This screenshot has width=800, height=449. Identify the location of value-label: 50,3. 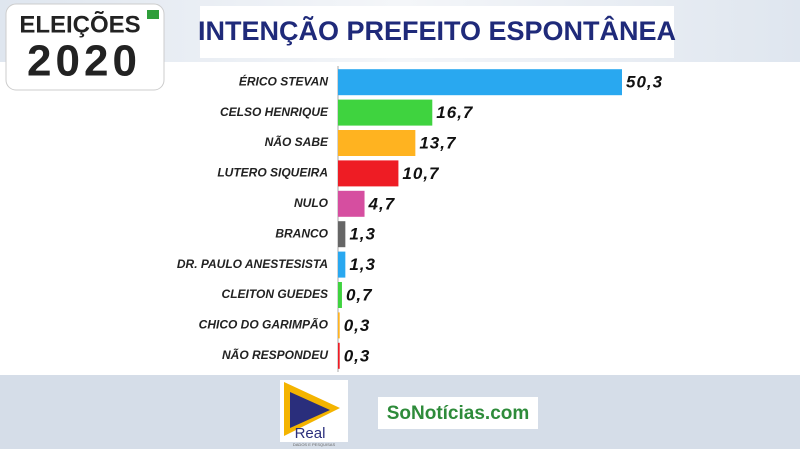
(644, 82).